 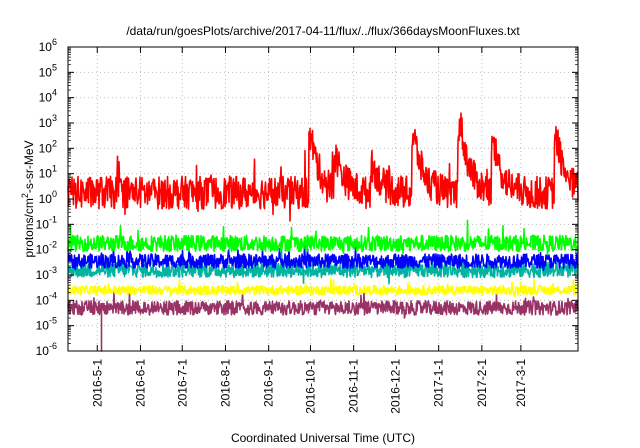 I want to click on y-tick-label: 10⁰, so click(x=48, y=197).